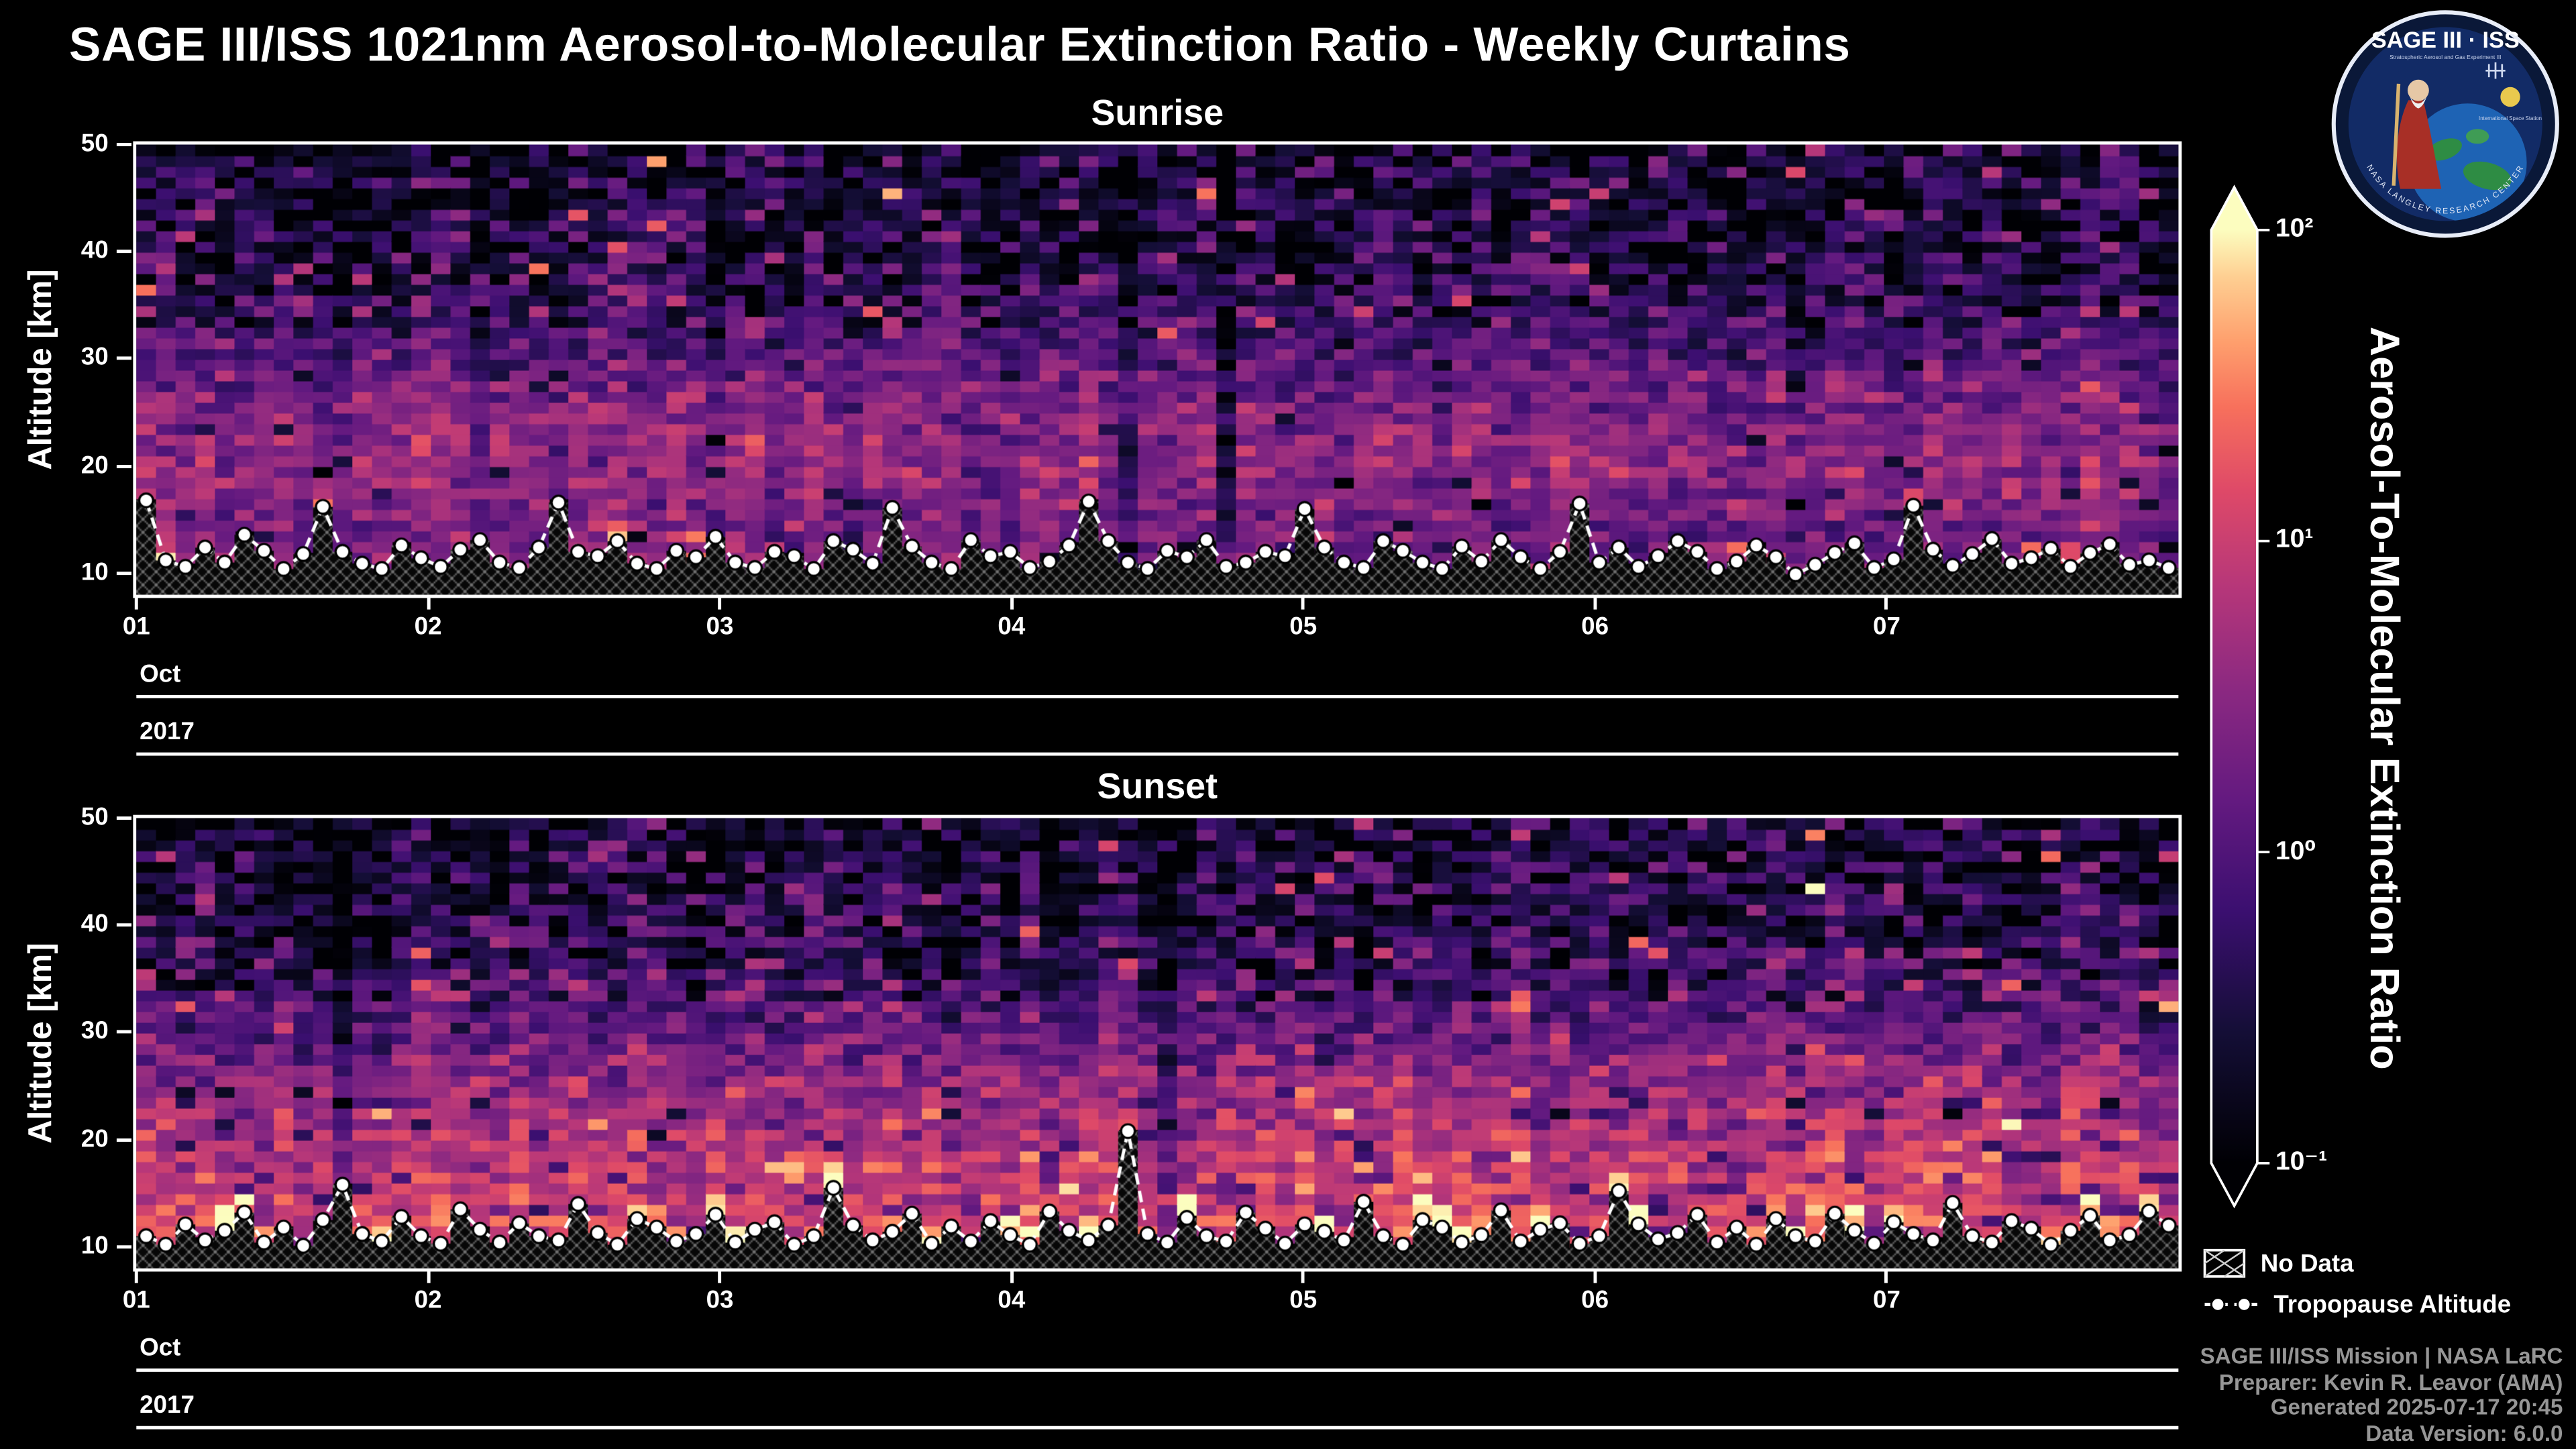  I want to click on logo-iss-icon, so click(2495, 70).